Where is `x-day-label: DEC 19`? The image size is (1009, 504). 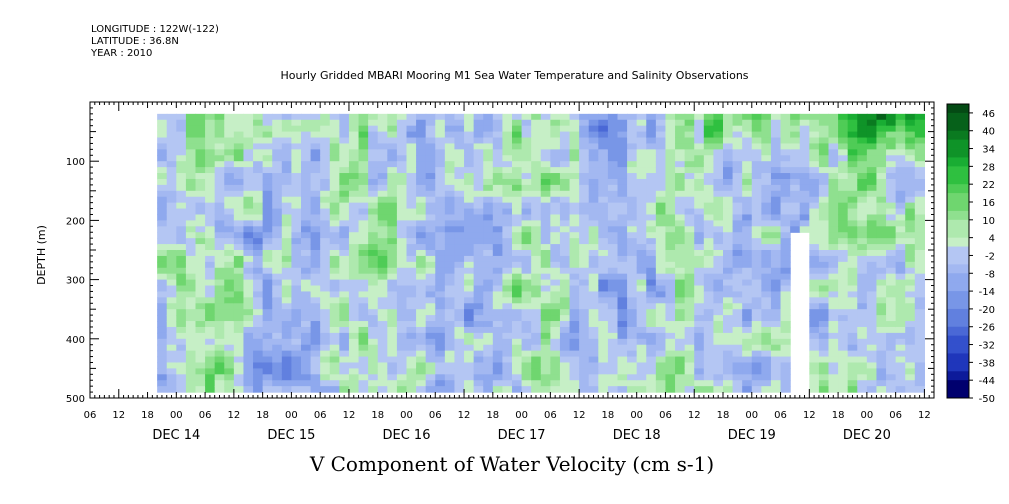
x-day-label: DEC 19 is located at coordinates (752, 435).